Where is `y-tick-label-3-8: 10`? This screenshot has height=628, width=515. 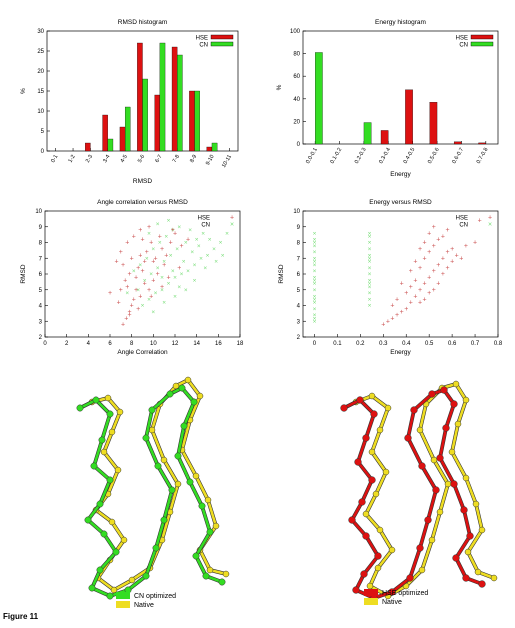
y-tick-label-3-8: 10 is located at coordinates (296, 212).